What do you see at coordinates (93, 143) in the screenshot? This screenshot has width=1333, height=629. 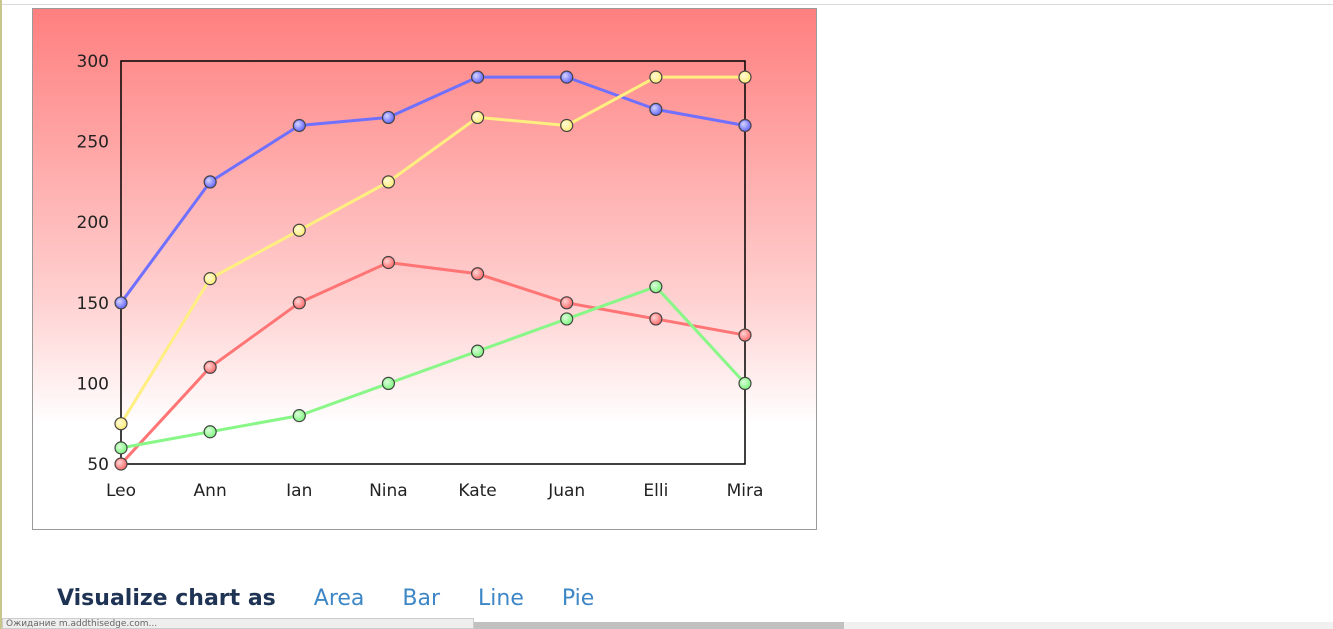 I see `y-tick-label: 250` at bounding box center [93, 143].